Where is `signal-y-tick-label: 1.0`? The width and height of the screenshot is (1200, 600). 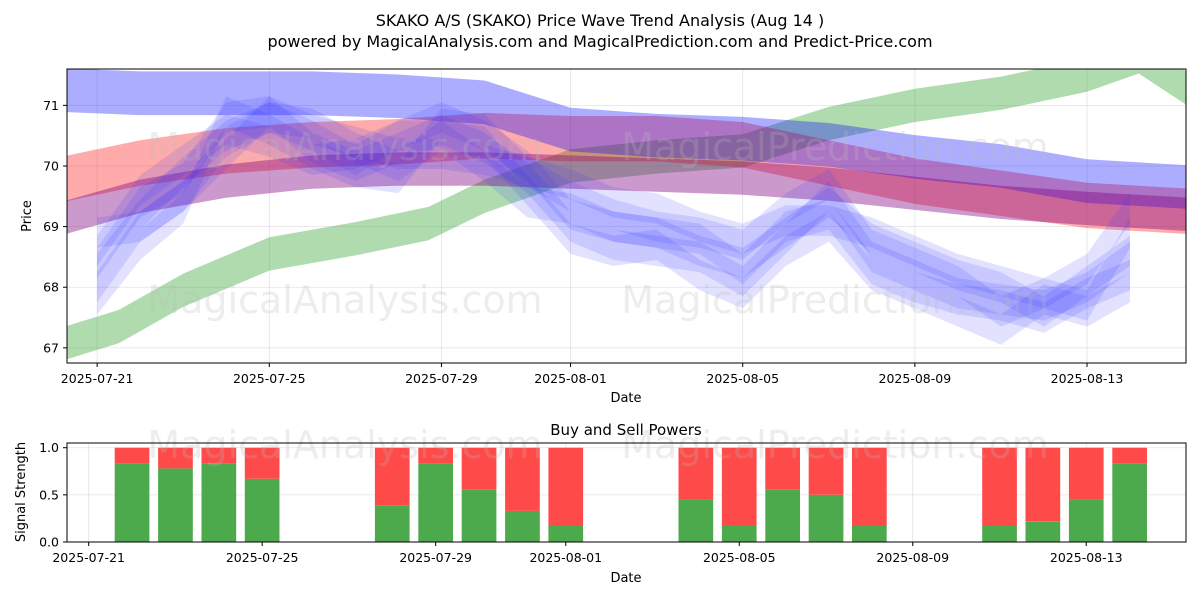 signal-y-tick-label: 1.0 is located at coordinates (49, 447).